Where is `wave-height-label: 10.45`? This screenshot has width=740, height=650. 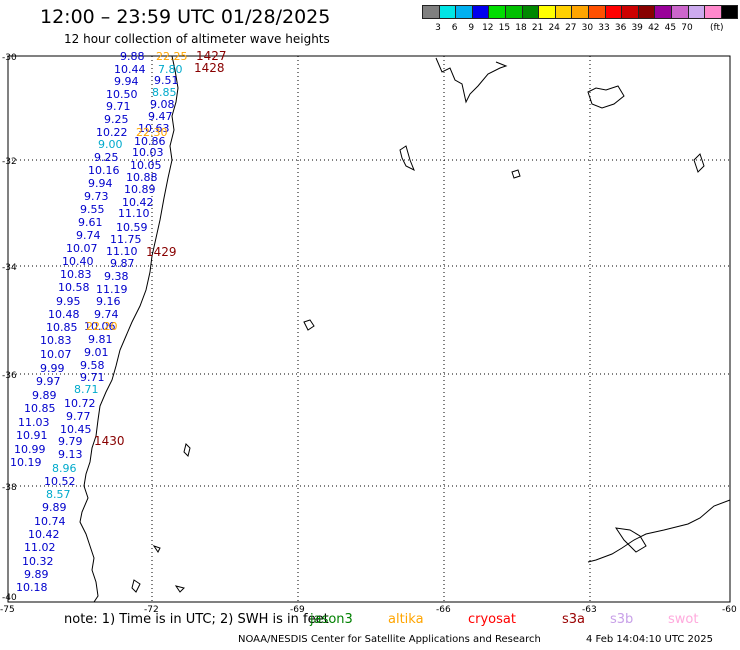 wave-height-label: 10.45 is located at coordinates (76, 429).